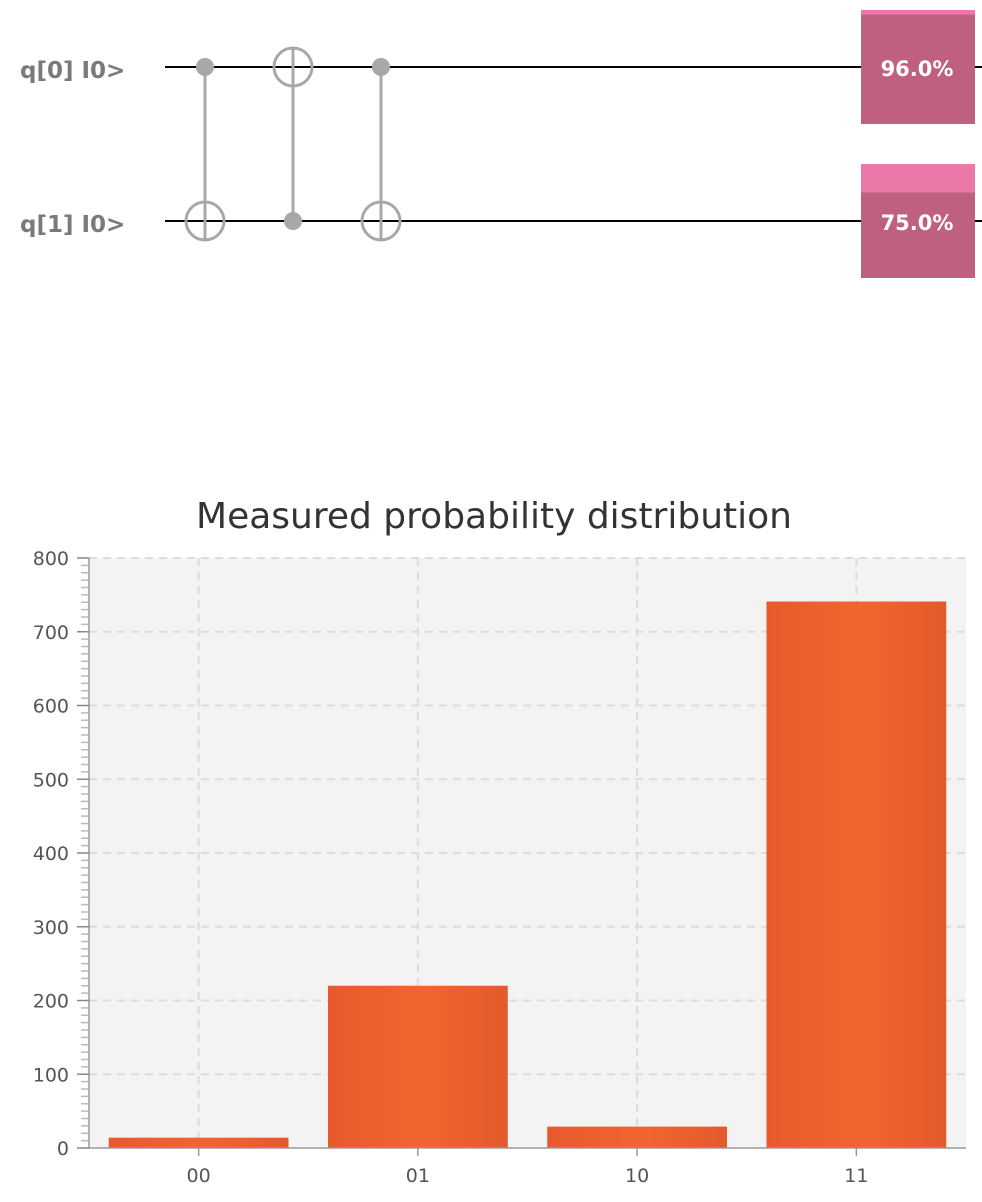  Describe the element at coordinates (72, 71) in the screenshot. I see `qubit-label-0: q[0] I0>` at that location.